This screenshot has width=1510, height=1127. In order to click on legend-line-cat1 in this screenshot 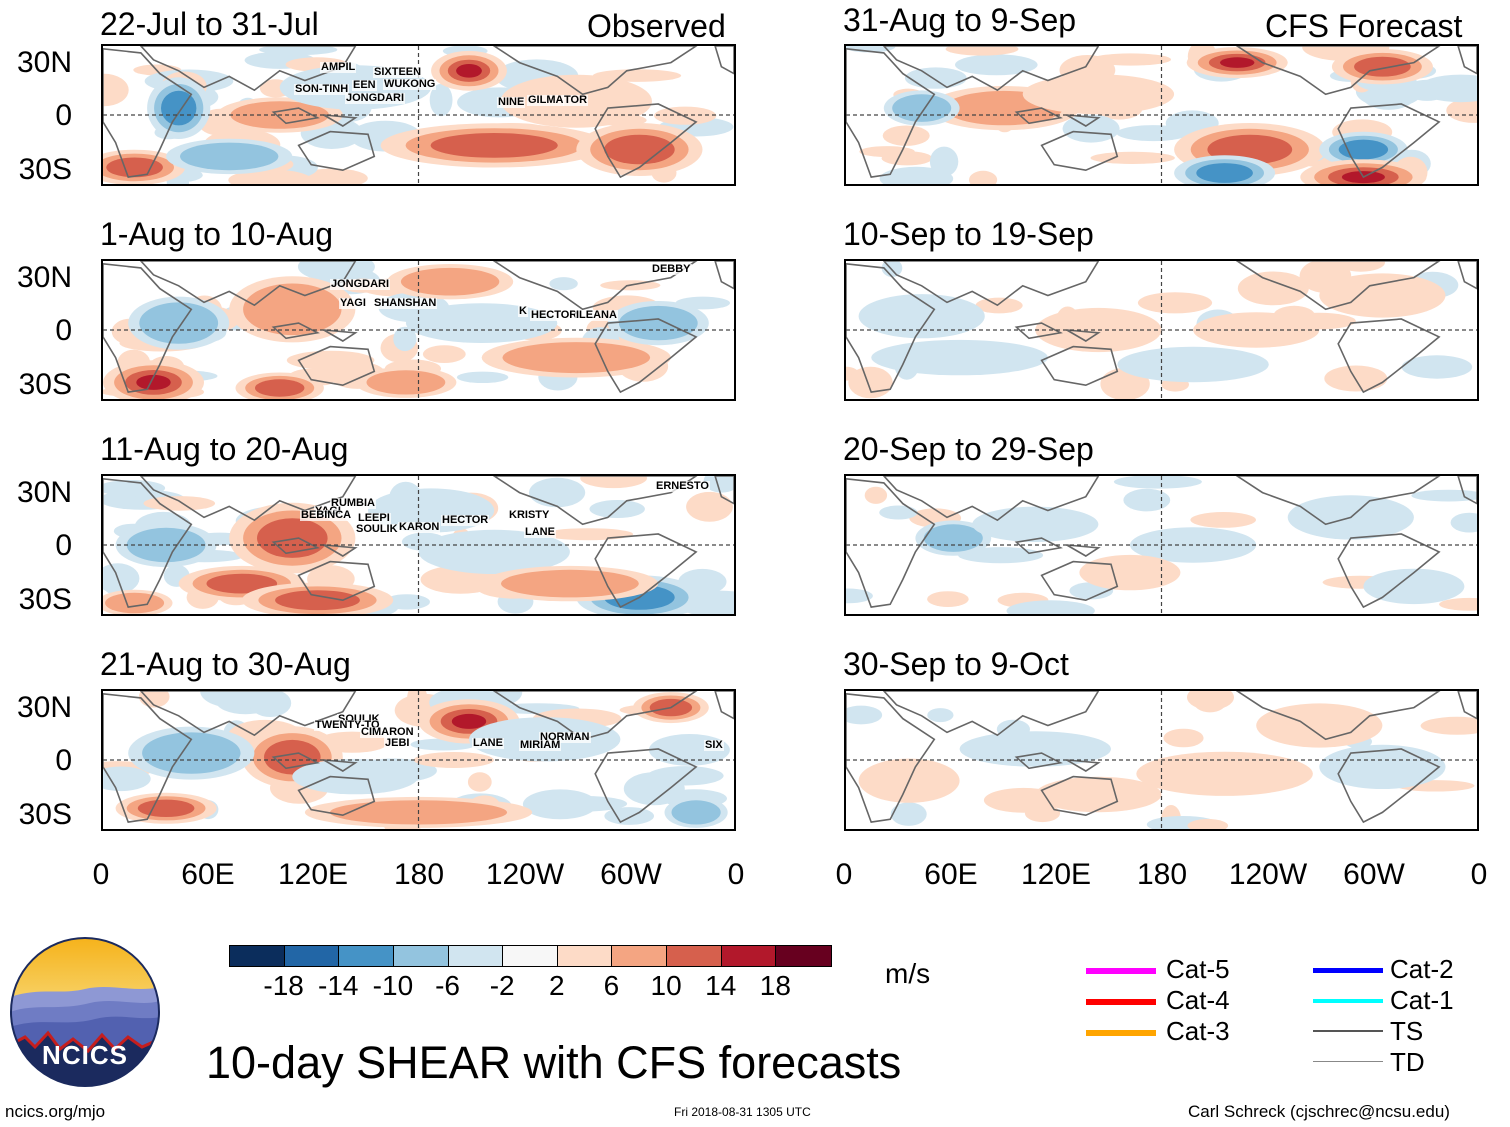, I will do `click(1348, 1001)`.